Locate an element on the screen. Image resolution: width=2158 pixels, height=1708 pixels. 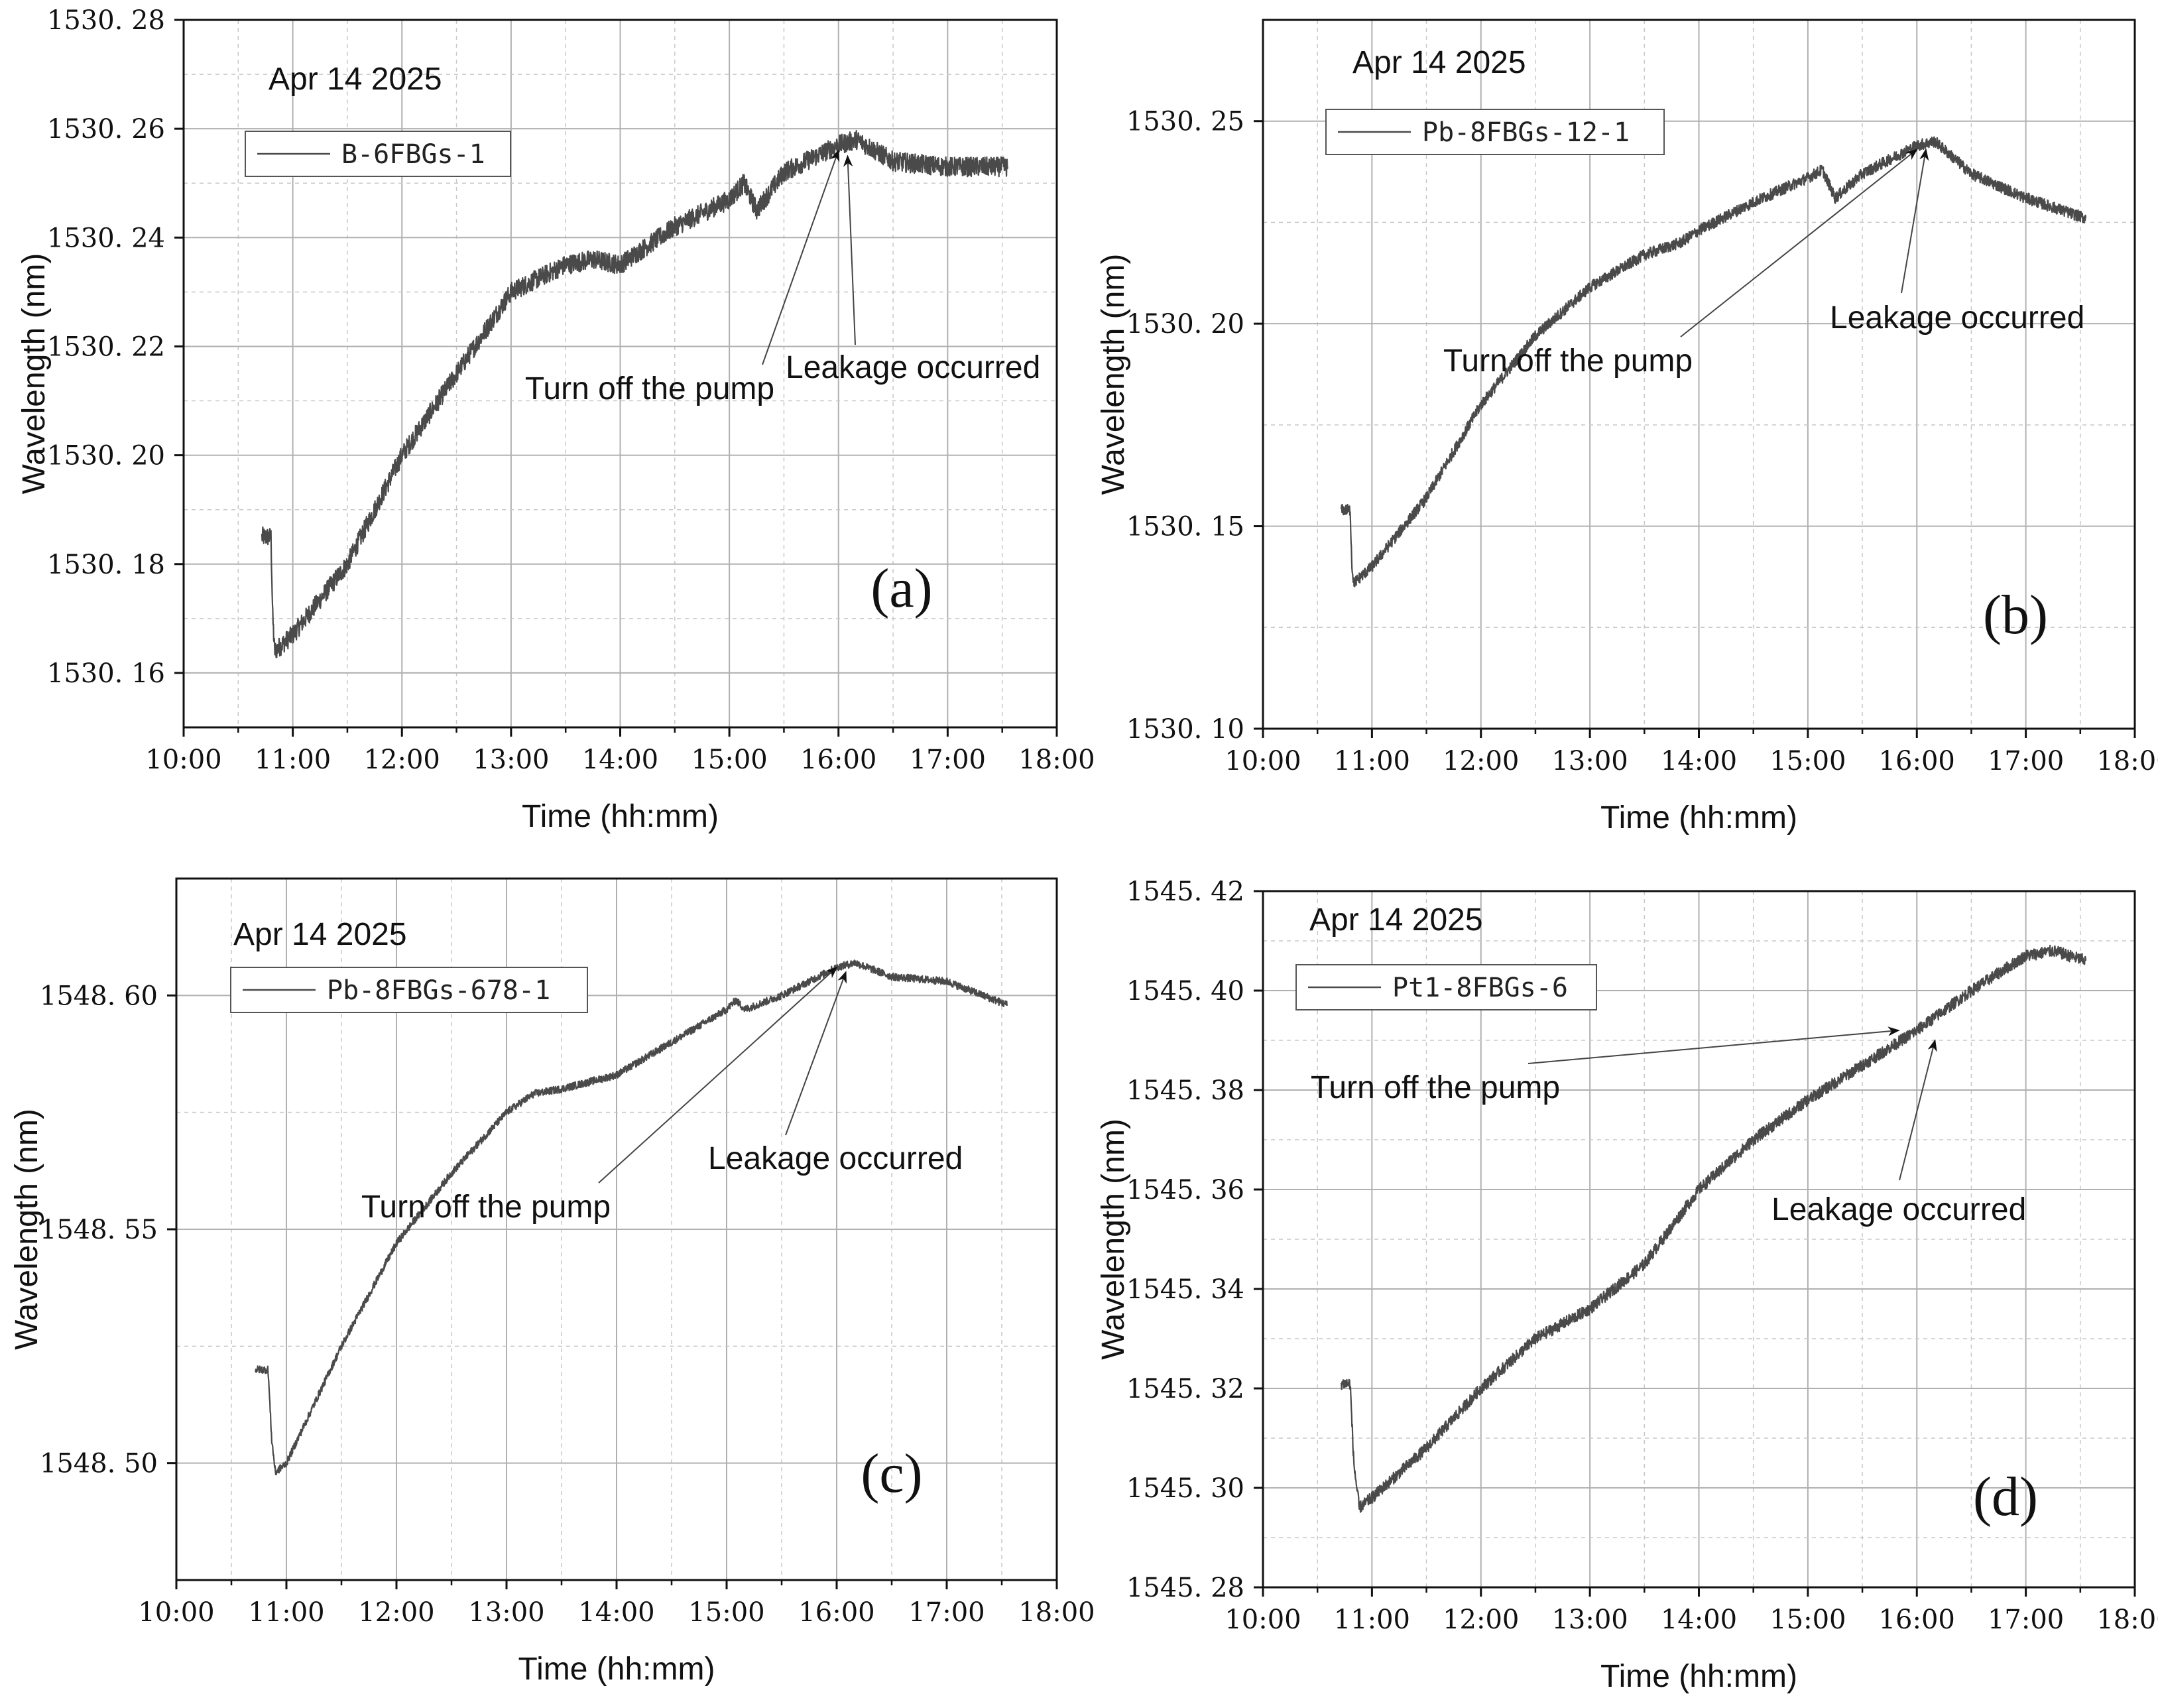
y-tick-label: 1548. 60 is located at coordinates (99, 996).